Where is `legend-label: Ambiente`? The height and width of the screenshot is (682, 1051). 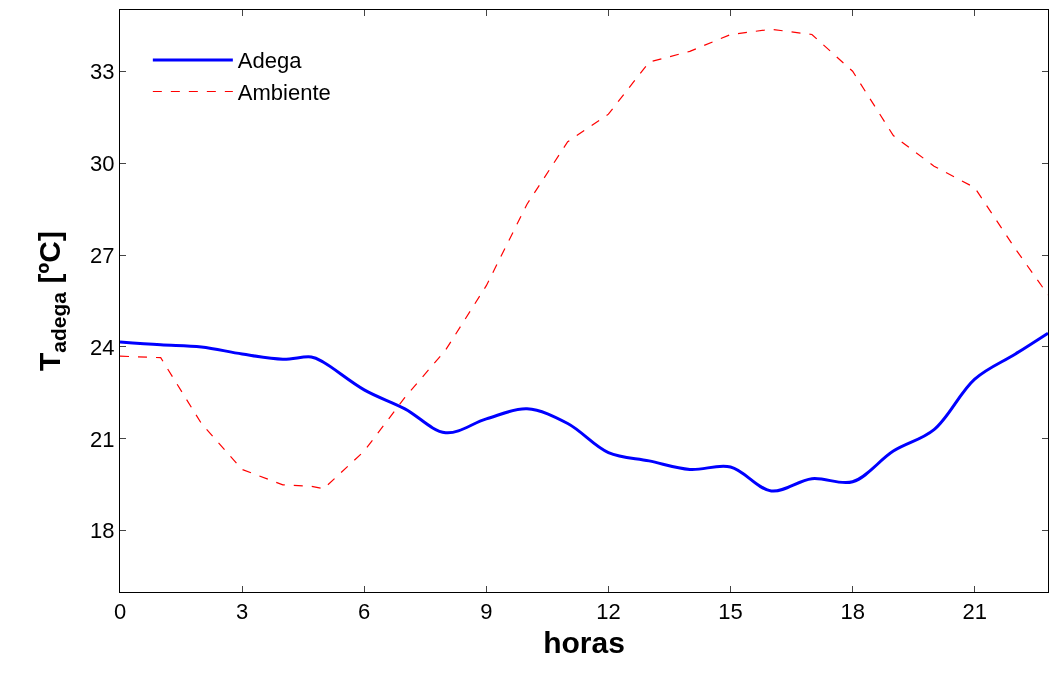 legend-label: Ambiente is located at coordinates (284, 93).